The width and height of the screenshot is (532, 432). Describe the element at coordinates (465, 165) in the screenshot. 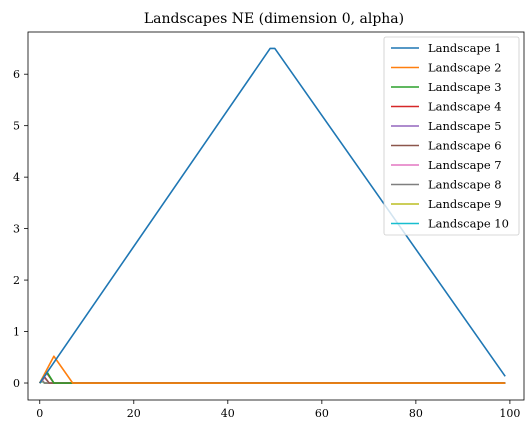

I see `legend-label: Landscape 7` at that location.